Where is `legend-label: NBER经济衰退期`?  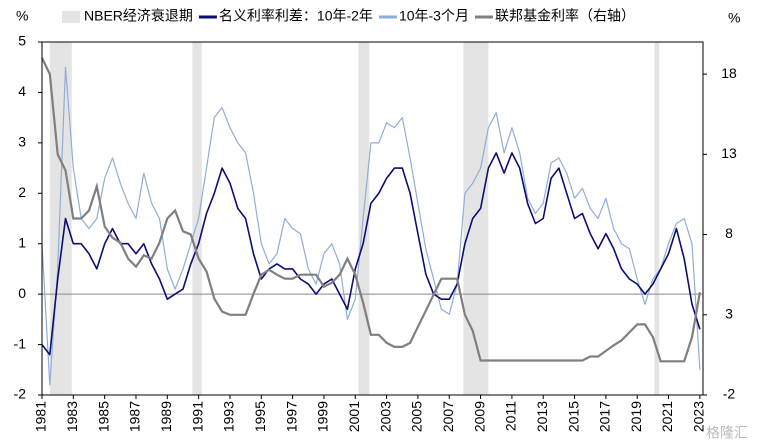
legend-label: NBER经济衰退期 is located at coordinates (138, 16).